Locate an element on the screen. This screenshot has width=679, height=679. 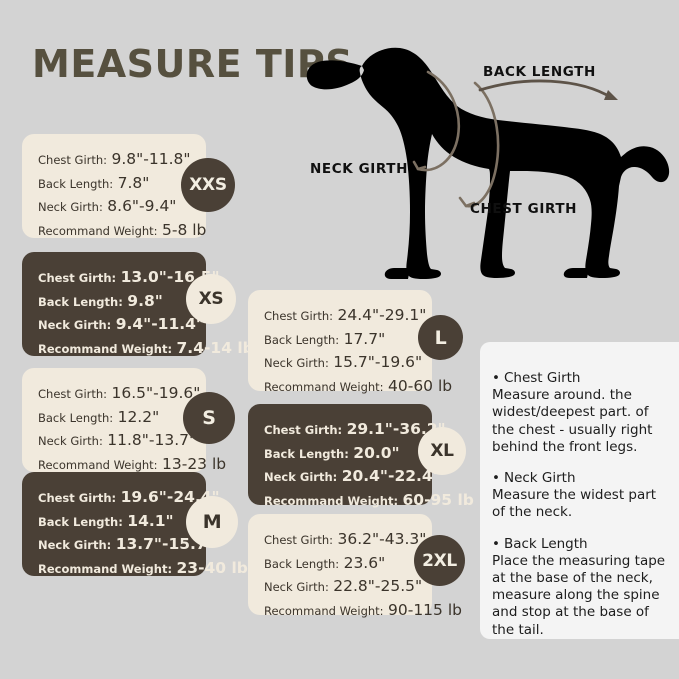
spec-weight: Recommand Weight: 13-23 lb is located at coordinates (132, 465).